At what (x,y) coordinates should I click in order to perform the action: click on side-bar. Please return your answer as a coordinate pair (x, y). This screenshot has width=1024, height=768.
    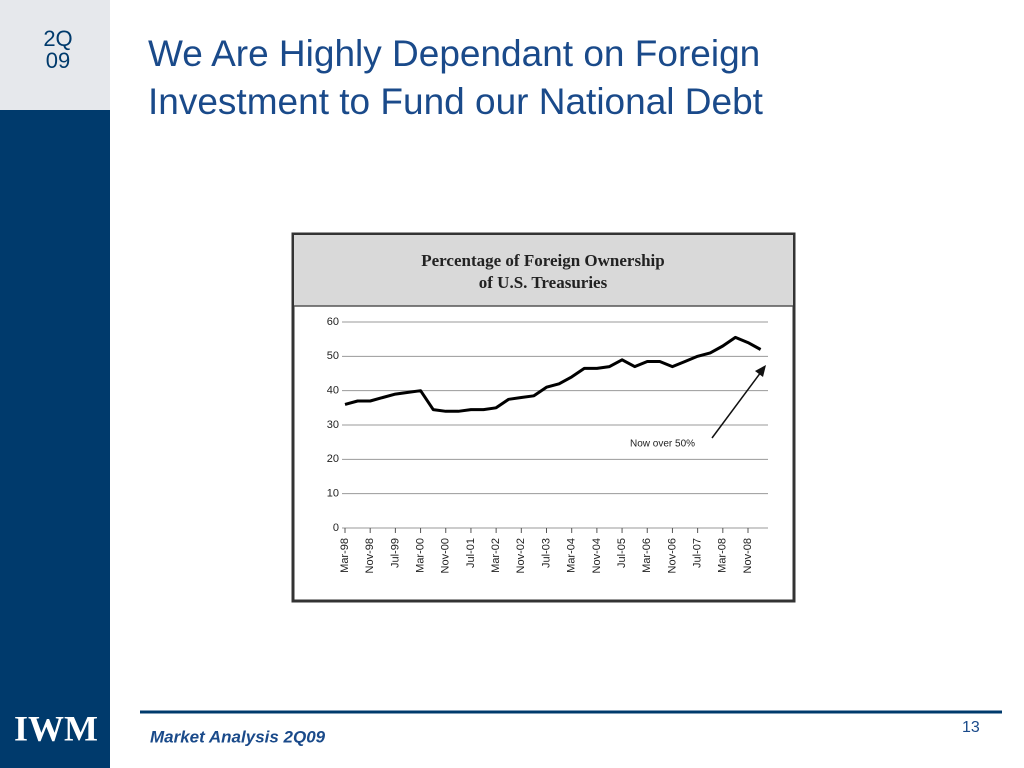
    Looking at the image, I should click on (55, 439).